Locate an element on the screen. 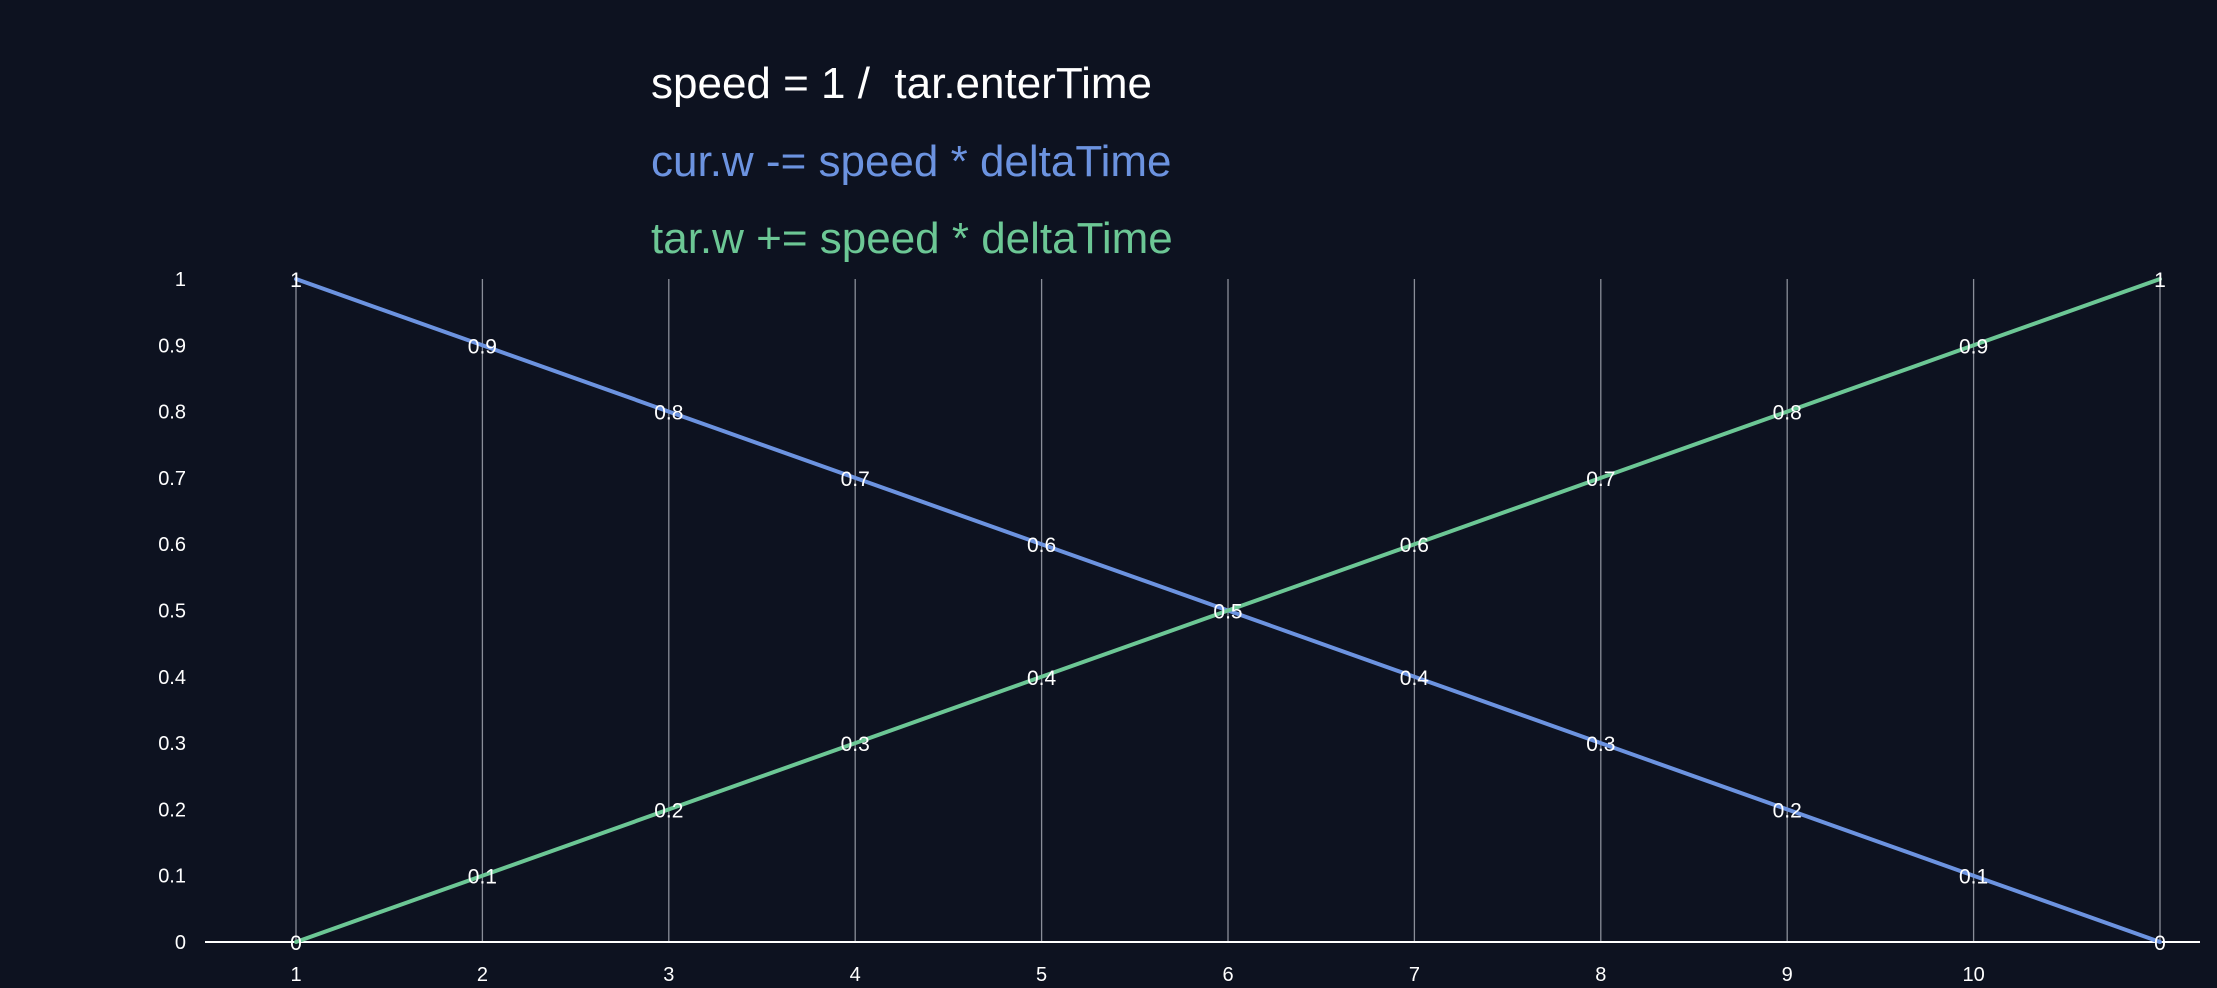 The image size is (2217, 988). tar-data-label: 1 is located at coordinates (2160, 280).